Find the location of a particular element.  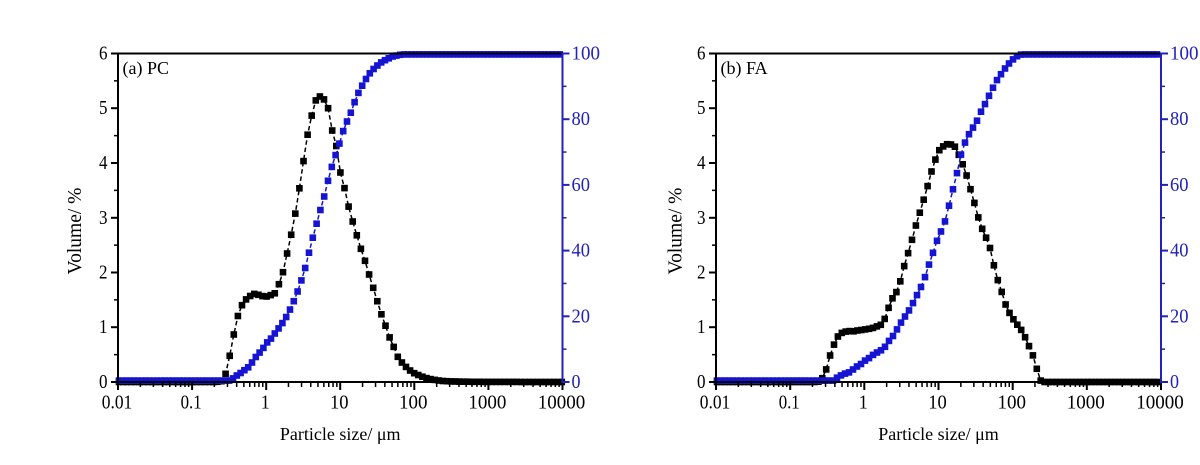

svg-text: (b) FA is located at coordinates (744, 68).